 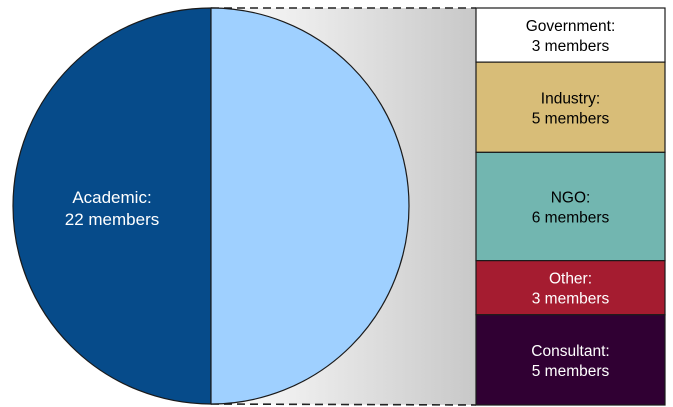 What do you see at coordinates (343, 404) in the screenshot?
I see `connector-line-bottom` at bounding box center [343, 404].